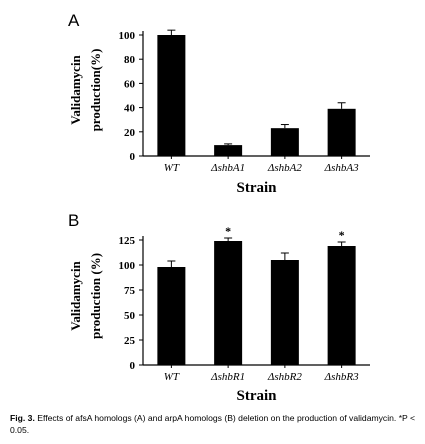 Image resolution: width=425 pixels, height=444 pixels. Describe the element at coordinates (227, 168) in the screenshot. I see `x-tick-label: ΔshbA1` at that location.